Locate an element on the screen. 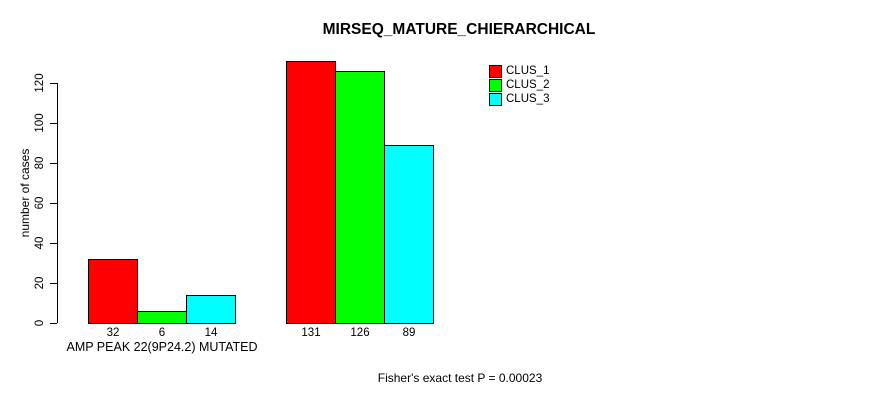  bar-clus_1-group2 is located at coordinates (311, 192).